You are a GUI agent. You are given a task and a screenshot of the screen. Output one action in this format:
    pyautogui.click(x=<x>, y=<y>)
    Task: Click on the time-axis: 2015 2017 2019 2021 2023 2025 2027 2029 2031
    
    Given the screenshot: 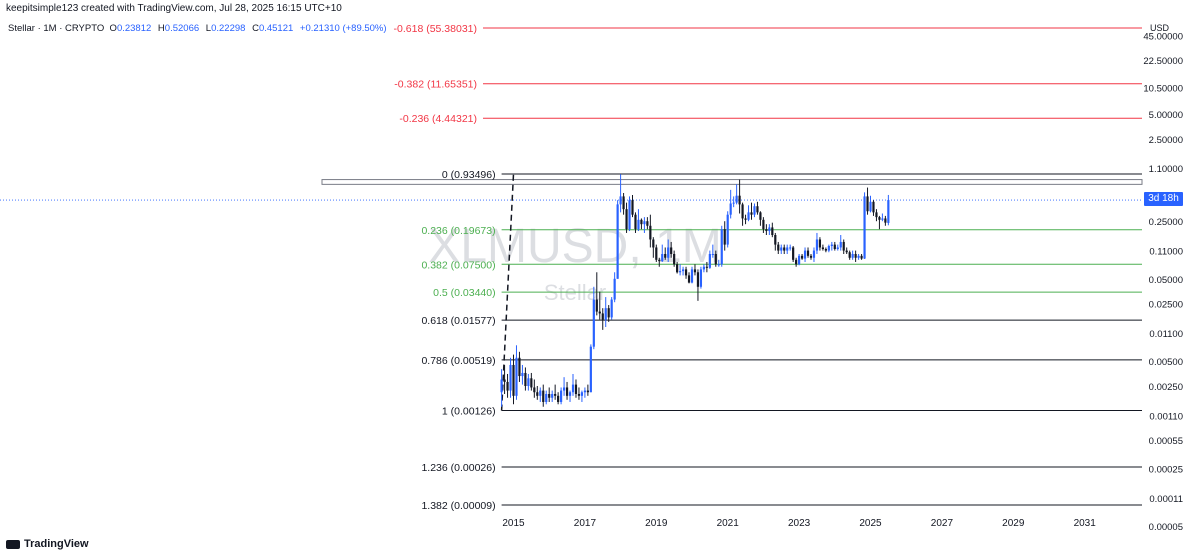 What is the action you would take?
    pyautogui.click(x=799, y=523)
    